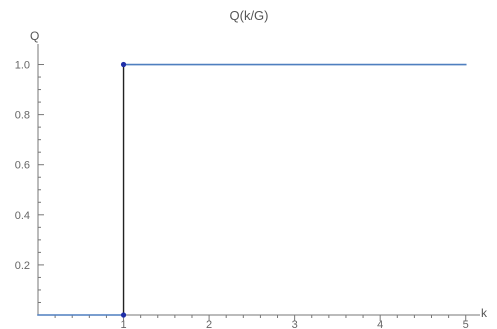 Image resolution: width=497 pixels, height=329 pixels. What do you see at coordinates (22, 216) in the screenshot?
I see `y-tick-label: 0.4` at bounding box center [22, 216].